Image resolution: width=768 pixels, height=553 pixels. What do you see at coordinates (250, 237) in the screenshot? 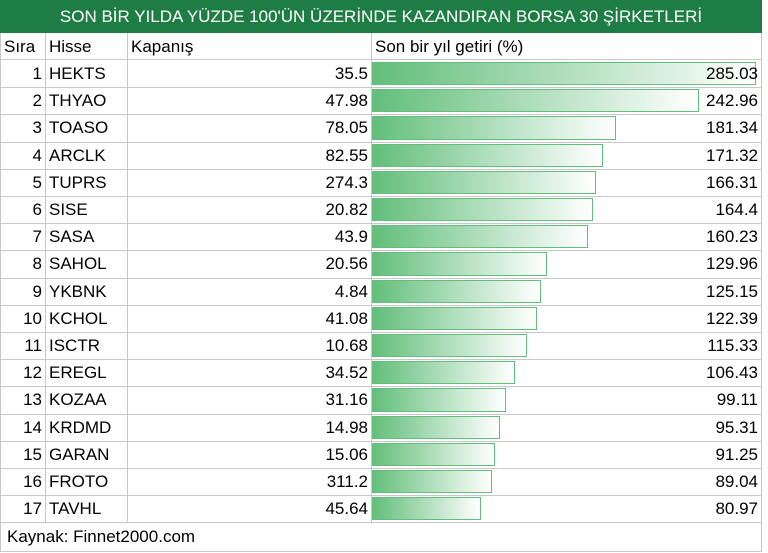
I see `cell: 43.9` at bounding box center [250, 237].